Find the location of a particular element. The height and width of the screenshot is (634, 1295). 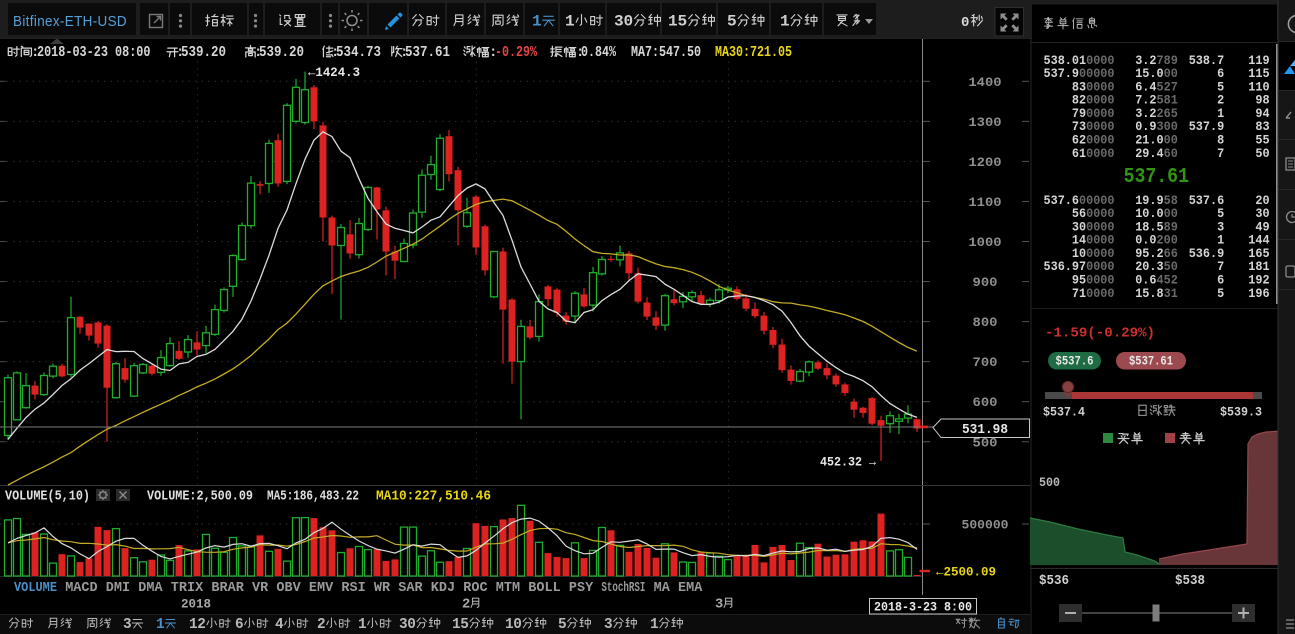

svg-text: MACD is located at coordinates (81, 588).